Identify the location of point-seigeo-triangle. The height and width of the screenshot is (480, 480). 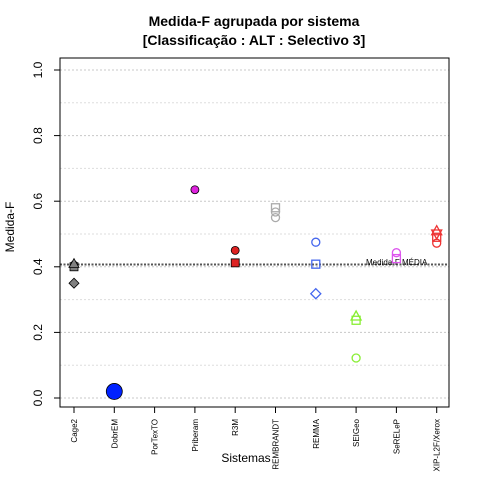
(356, 315).